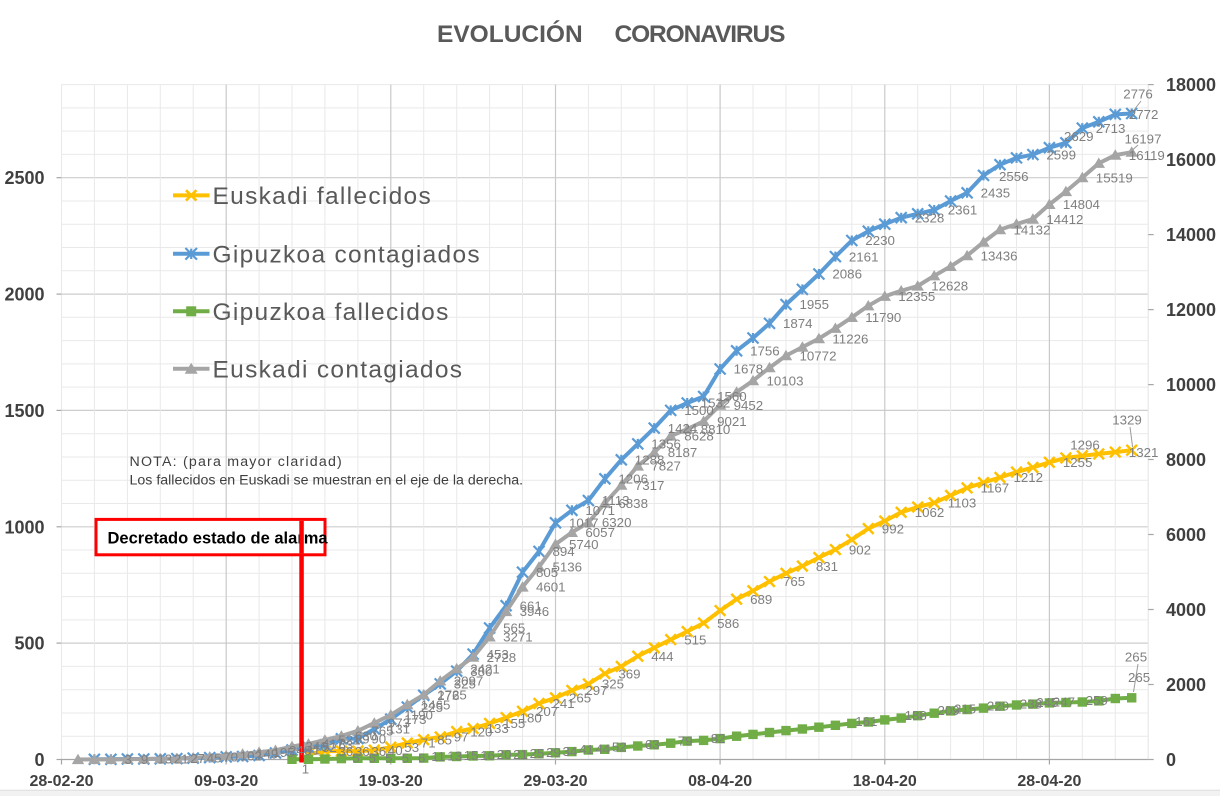  Describe the element at coordinates (444, 739) in the screenshot. I see `svg-text: 85` at that location.